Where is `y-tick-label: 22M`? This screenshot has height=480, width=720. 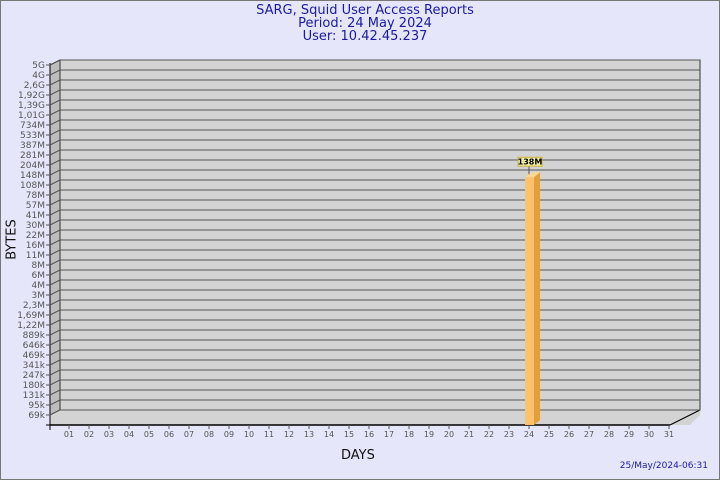
y-tick-label: 22M is located at coordinates (35, 236).